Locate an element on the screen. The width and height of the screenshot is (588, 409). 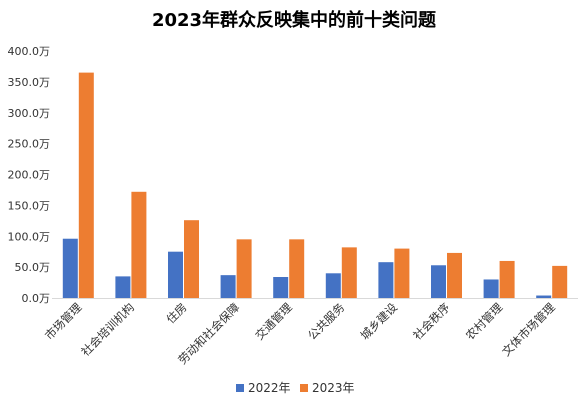
x-tick-label: 交通管理 is located at coordinates (273, 321).